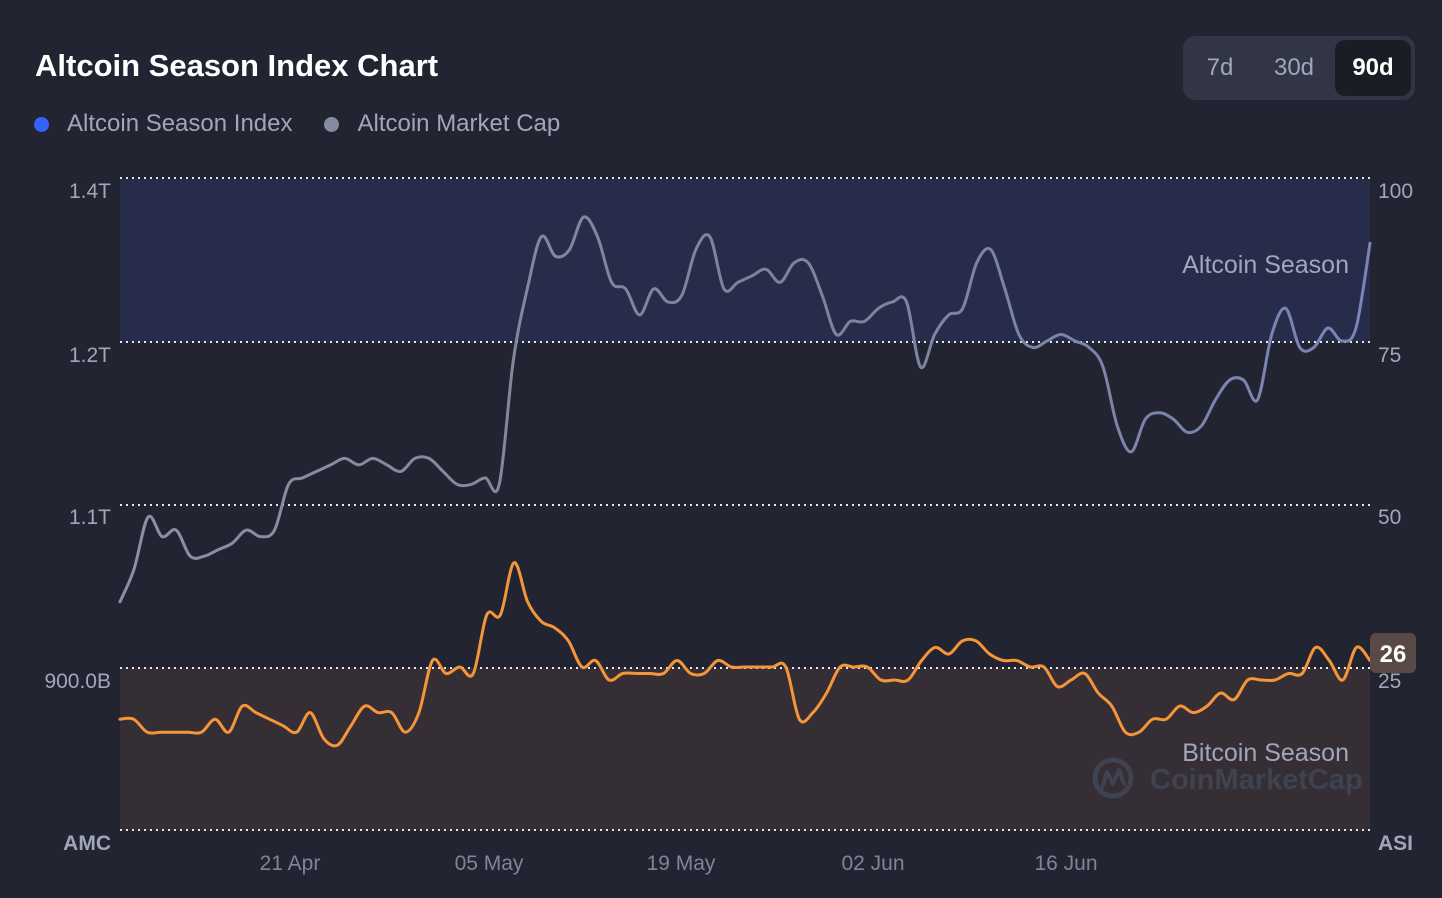 Image resolution: width=1442 pixels, height=898 pixels. What do you see at coordinates (1389, 517) in the screenshot?
I see `right-tick-label: 50` at bounding box center [1389, 517].